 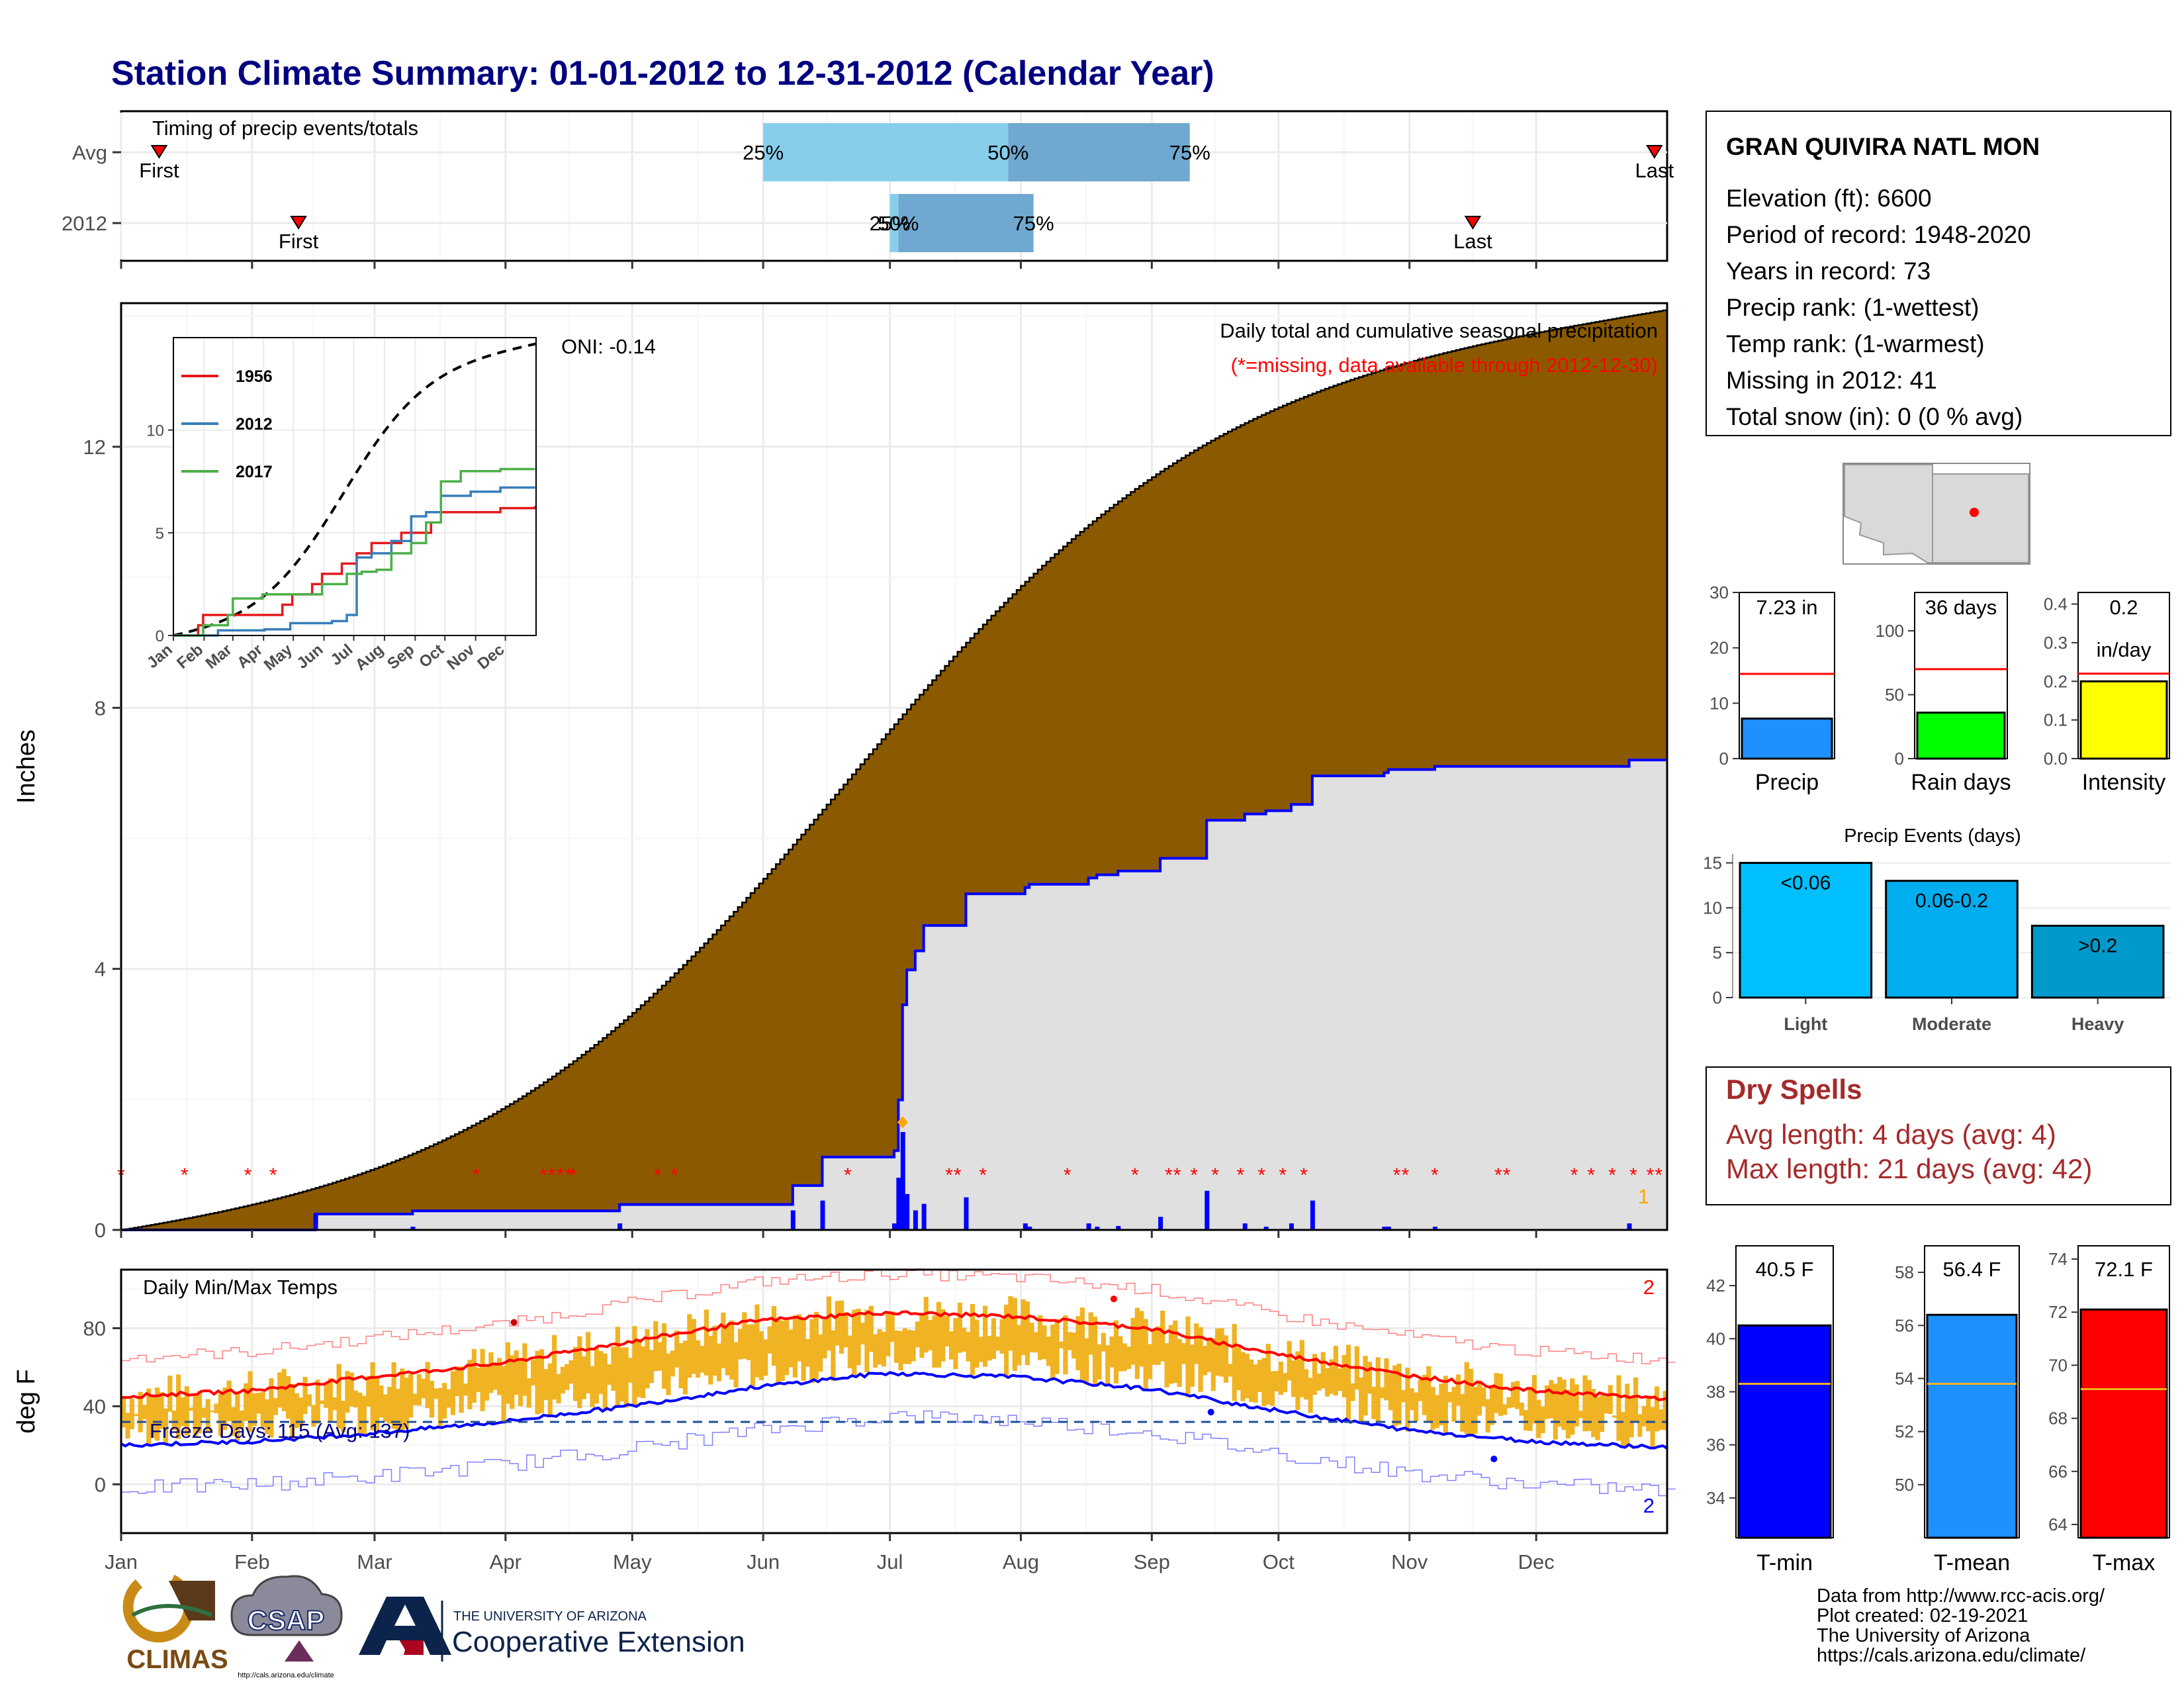 I want to click on month-label: Aug, so click(x=1021, y=1561).